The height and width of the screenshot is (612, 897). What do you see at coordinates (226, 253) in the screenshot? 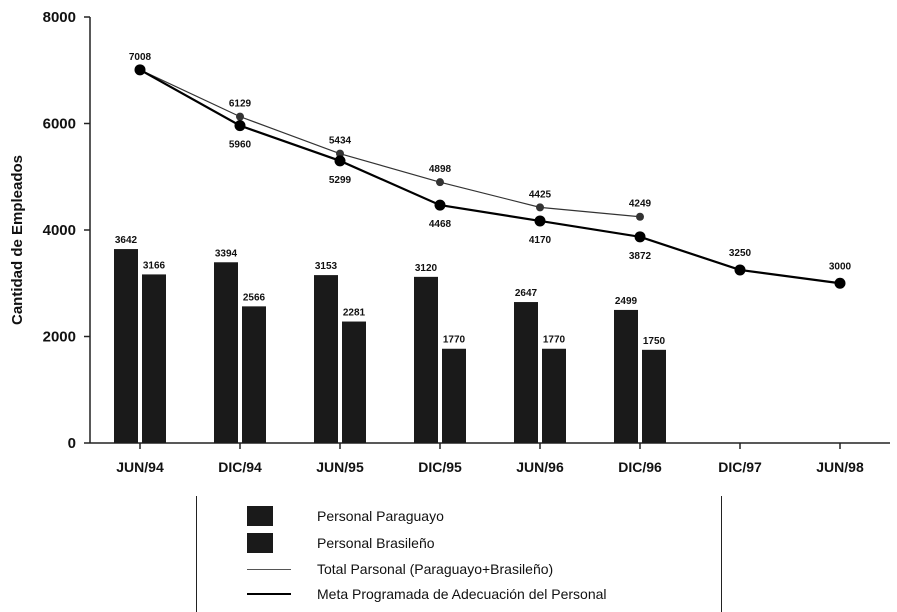
I see `data-label-paraguayo: 3394` at bounding box center [226, 253].